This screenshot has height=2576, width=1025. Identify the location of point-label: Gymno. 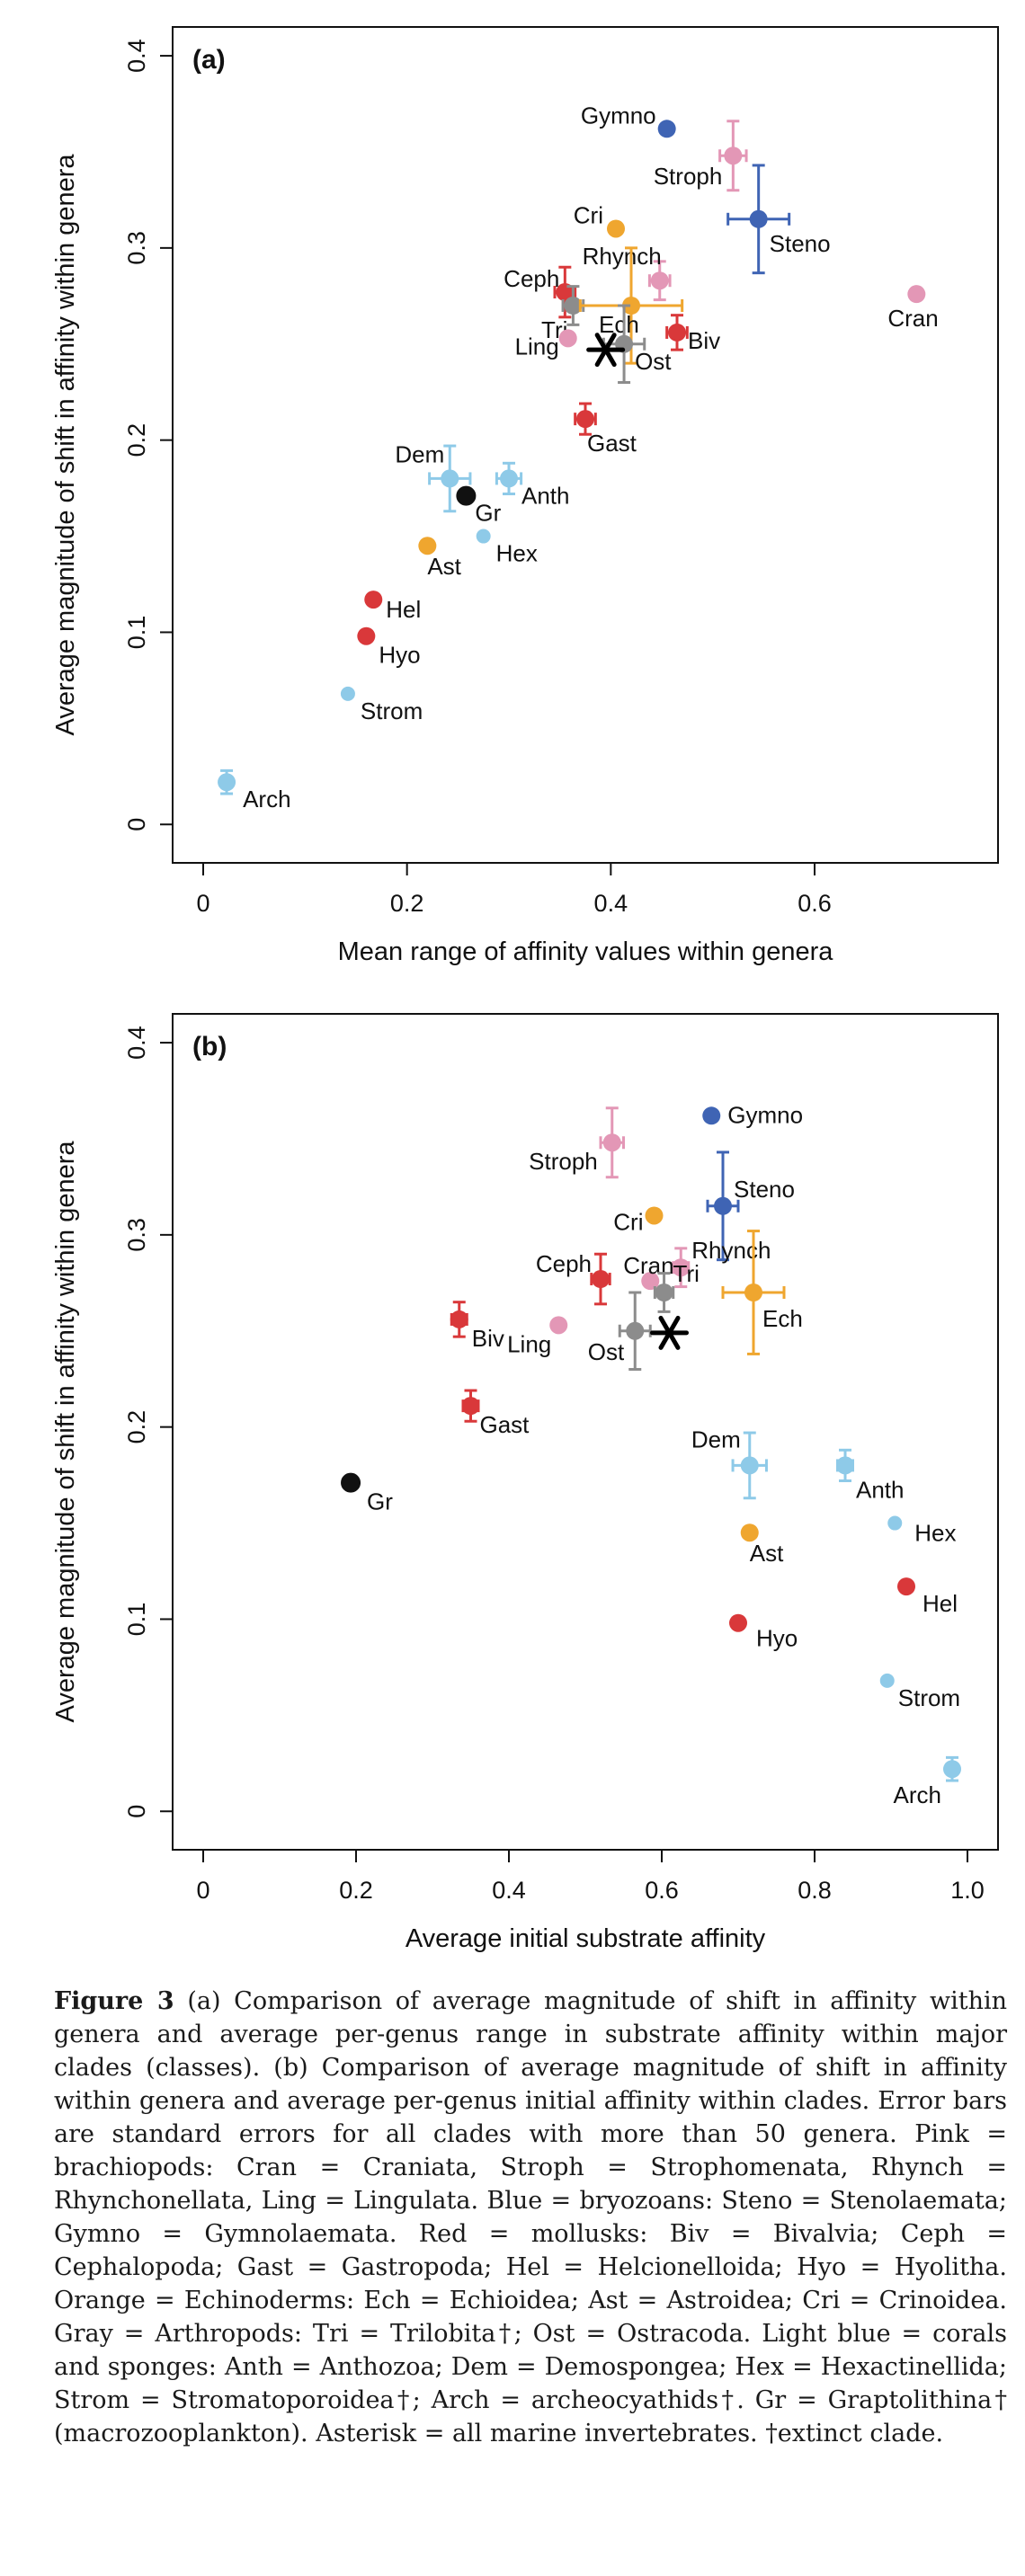
(765, 1114).